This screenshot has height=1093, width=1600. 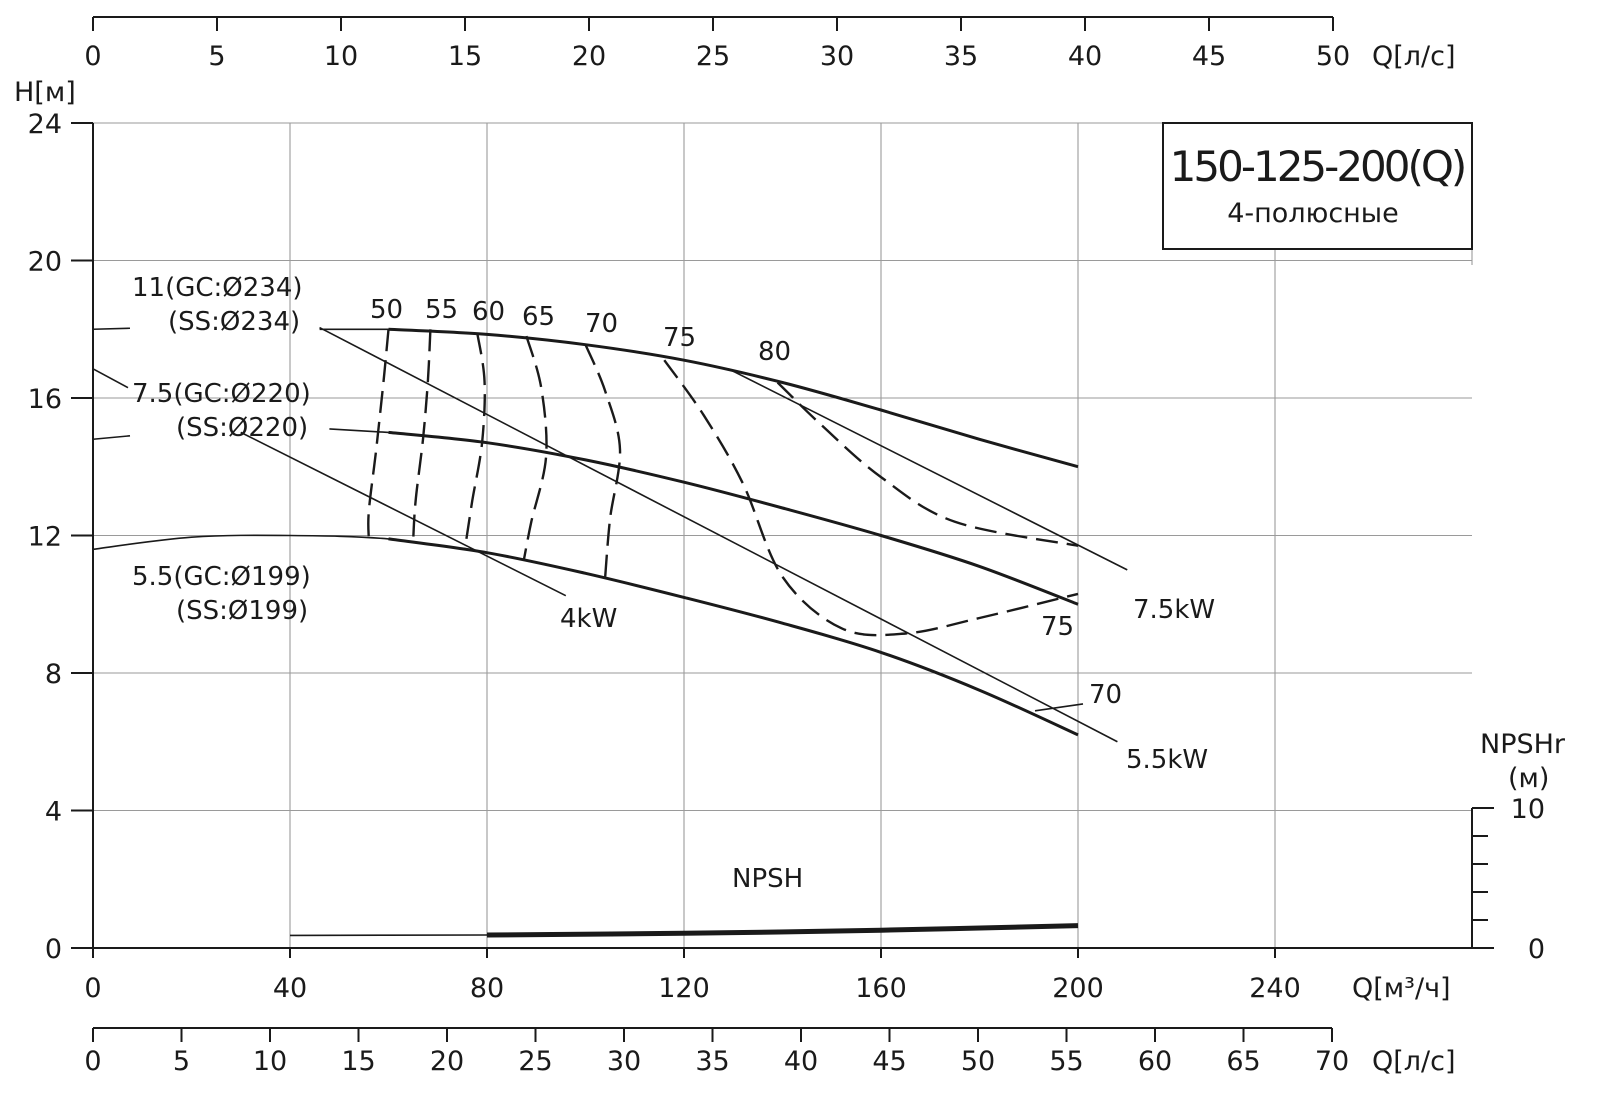 I want to click on x-tick-label-200: 200, so click(x=1078, y=988).